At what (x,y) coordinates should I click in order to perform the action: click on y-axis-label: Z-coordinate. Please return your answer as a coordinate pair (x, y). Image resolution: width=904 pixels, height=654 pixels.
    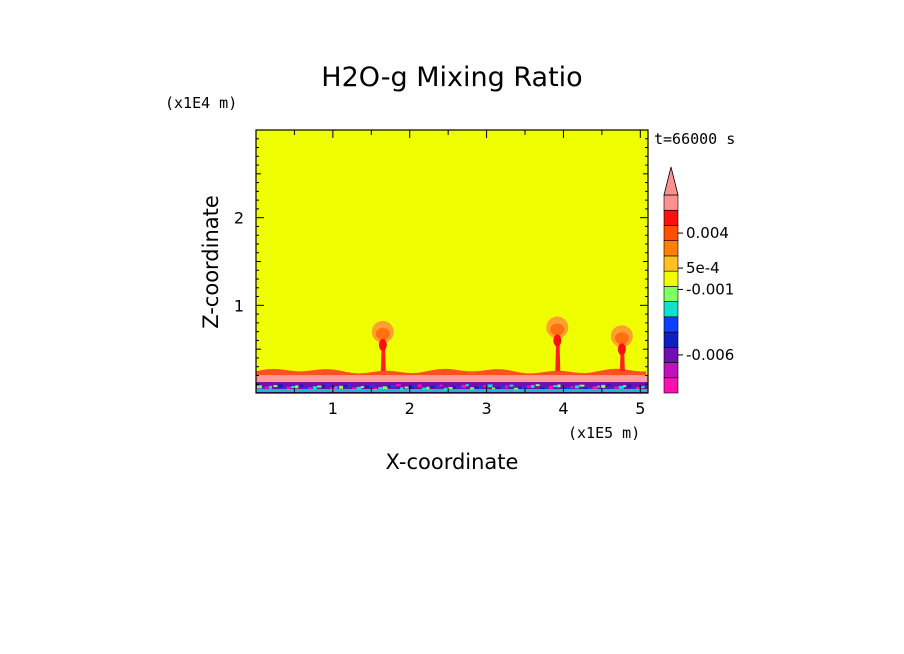
    Looking at the image, I should click on (211, 262).